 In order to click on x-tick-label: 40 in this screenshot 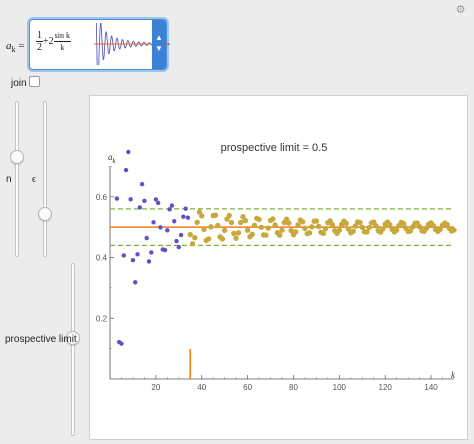, I will do `click(201, 387)`.